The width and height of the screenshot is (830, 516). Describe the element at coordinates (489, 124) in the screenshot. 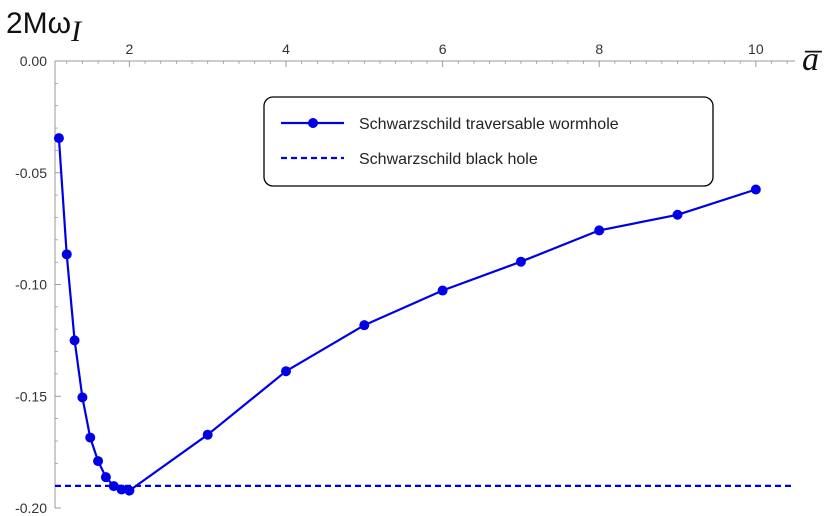

I see `legend-label-wormhole: Schwarzschild traversable wormhole` at that location.